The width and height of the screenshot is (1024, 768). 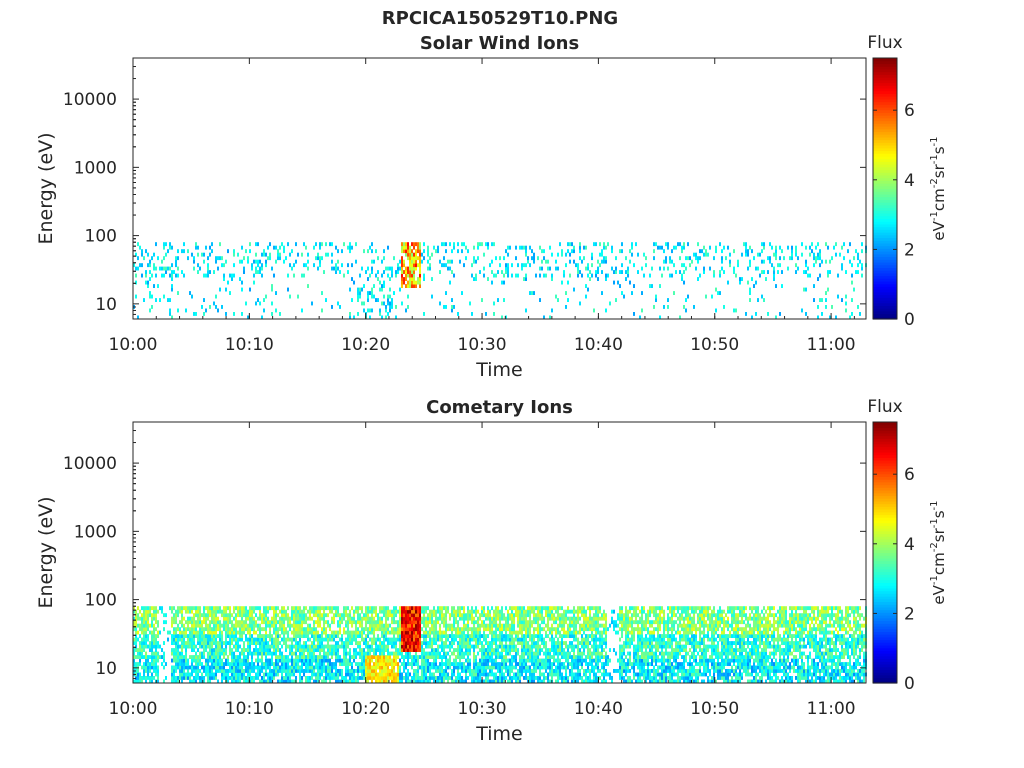 I want to click on unit-symbol: sr, so click(x=939, y=170).